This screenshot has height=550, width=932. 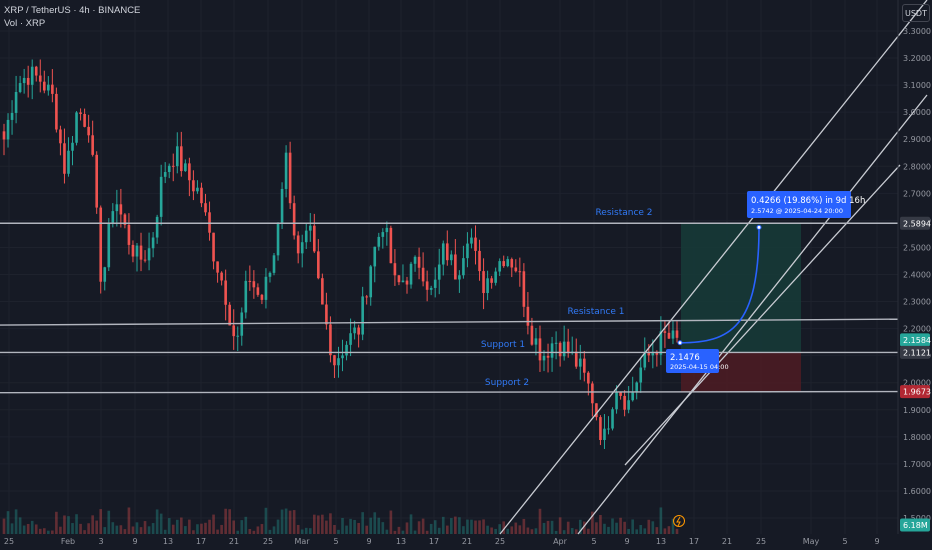 What do you see at coordinates (25, 23) in the screenshot?
I see `volume-legend: Vol · XRP` at bounding box center [25, 23].